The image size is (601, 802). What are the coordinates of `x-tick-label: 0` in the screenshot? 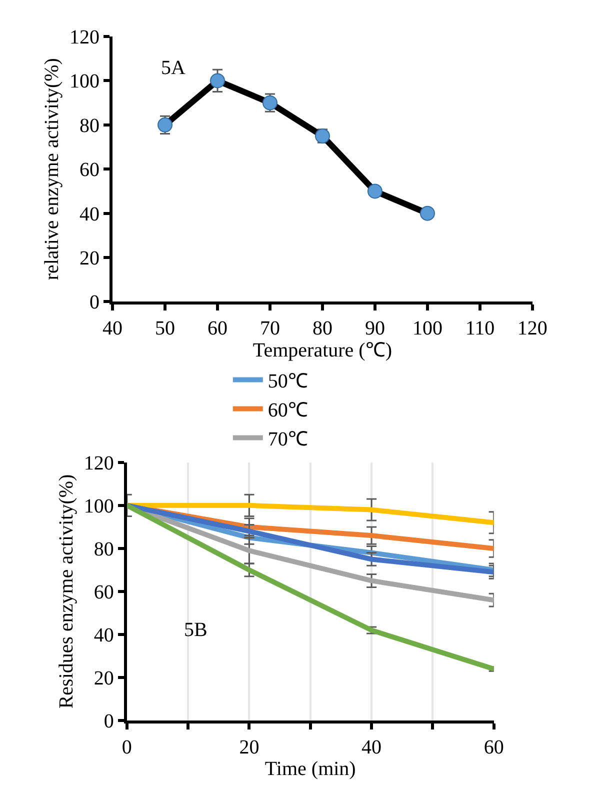 It's located at (127, 747).